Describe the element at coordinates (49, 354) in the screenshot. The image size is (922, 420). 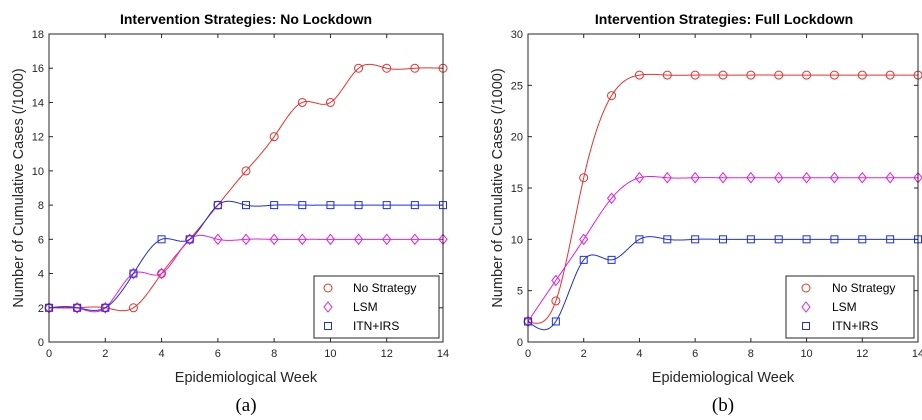
I see `x-tick-label: 0` at that location.